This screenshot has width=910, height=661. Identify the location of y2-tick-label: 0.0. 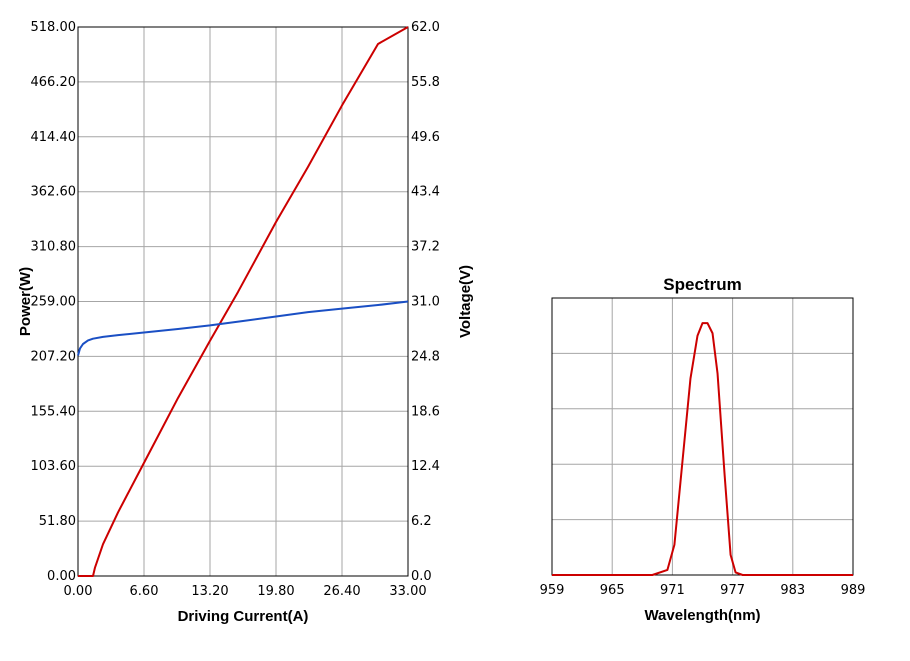
(421, 576).